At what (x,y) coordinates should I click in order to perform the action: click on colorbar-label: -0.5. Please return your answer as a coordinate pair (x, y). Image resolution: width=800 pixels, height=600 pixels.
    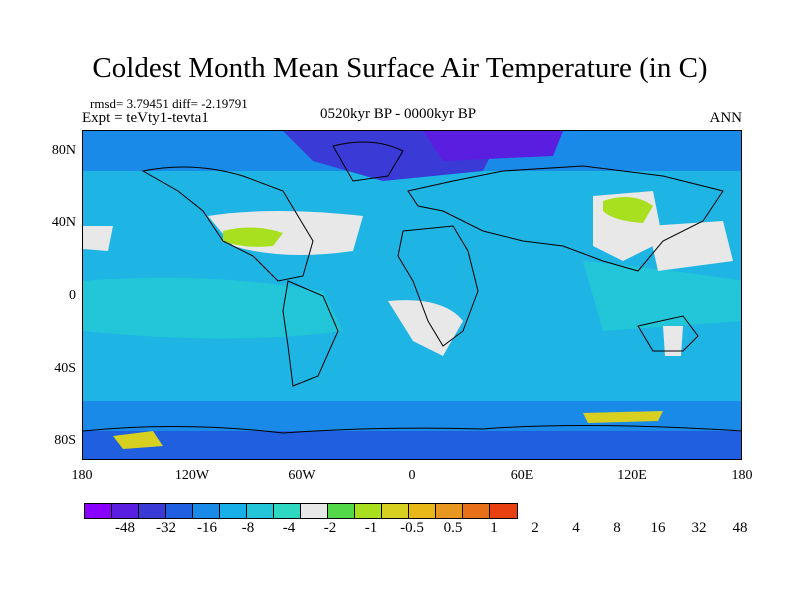
    Looking at the image, I should click on (412, 528).